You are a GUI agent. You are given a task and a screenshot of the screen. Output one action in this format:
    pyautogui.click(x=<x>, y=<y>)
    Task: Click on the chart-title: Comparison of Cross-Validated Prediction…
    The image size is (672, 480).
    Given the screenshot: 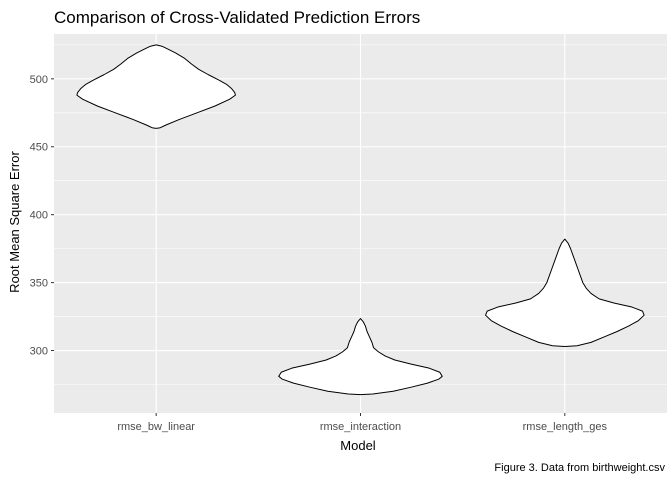 What is the action you would take?
    pyautogui.click(x=237, y=17)
    